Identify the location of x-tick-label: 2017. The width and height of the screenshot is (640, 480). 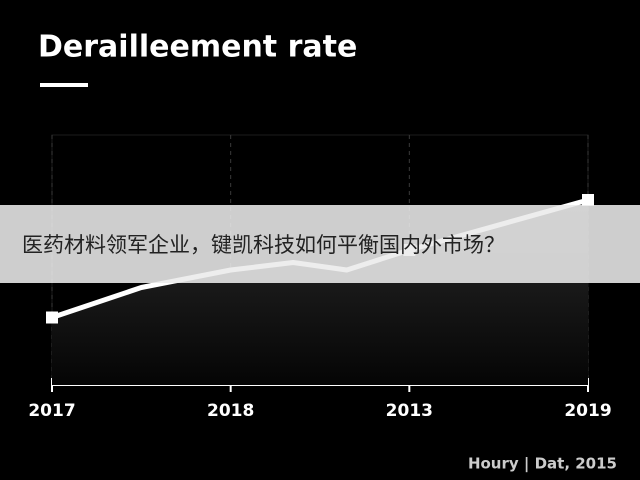
(51, 411).